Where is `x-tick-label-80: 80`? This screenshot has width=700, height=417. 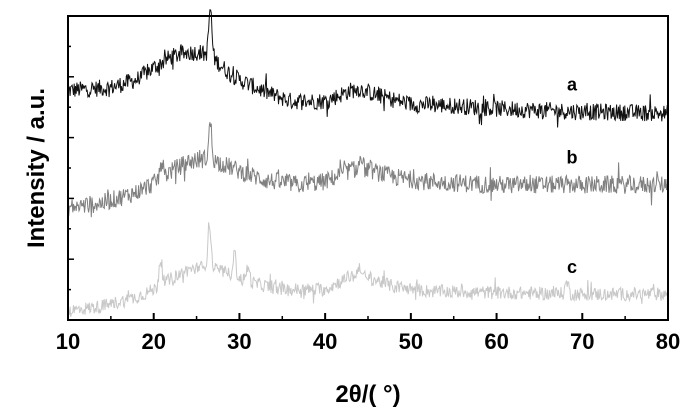
x-tick-label-80: 80 is located at coordinates (668, 341).